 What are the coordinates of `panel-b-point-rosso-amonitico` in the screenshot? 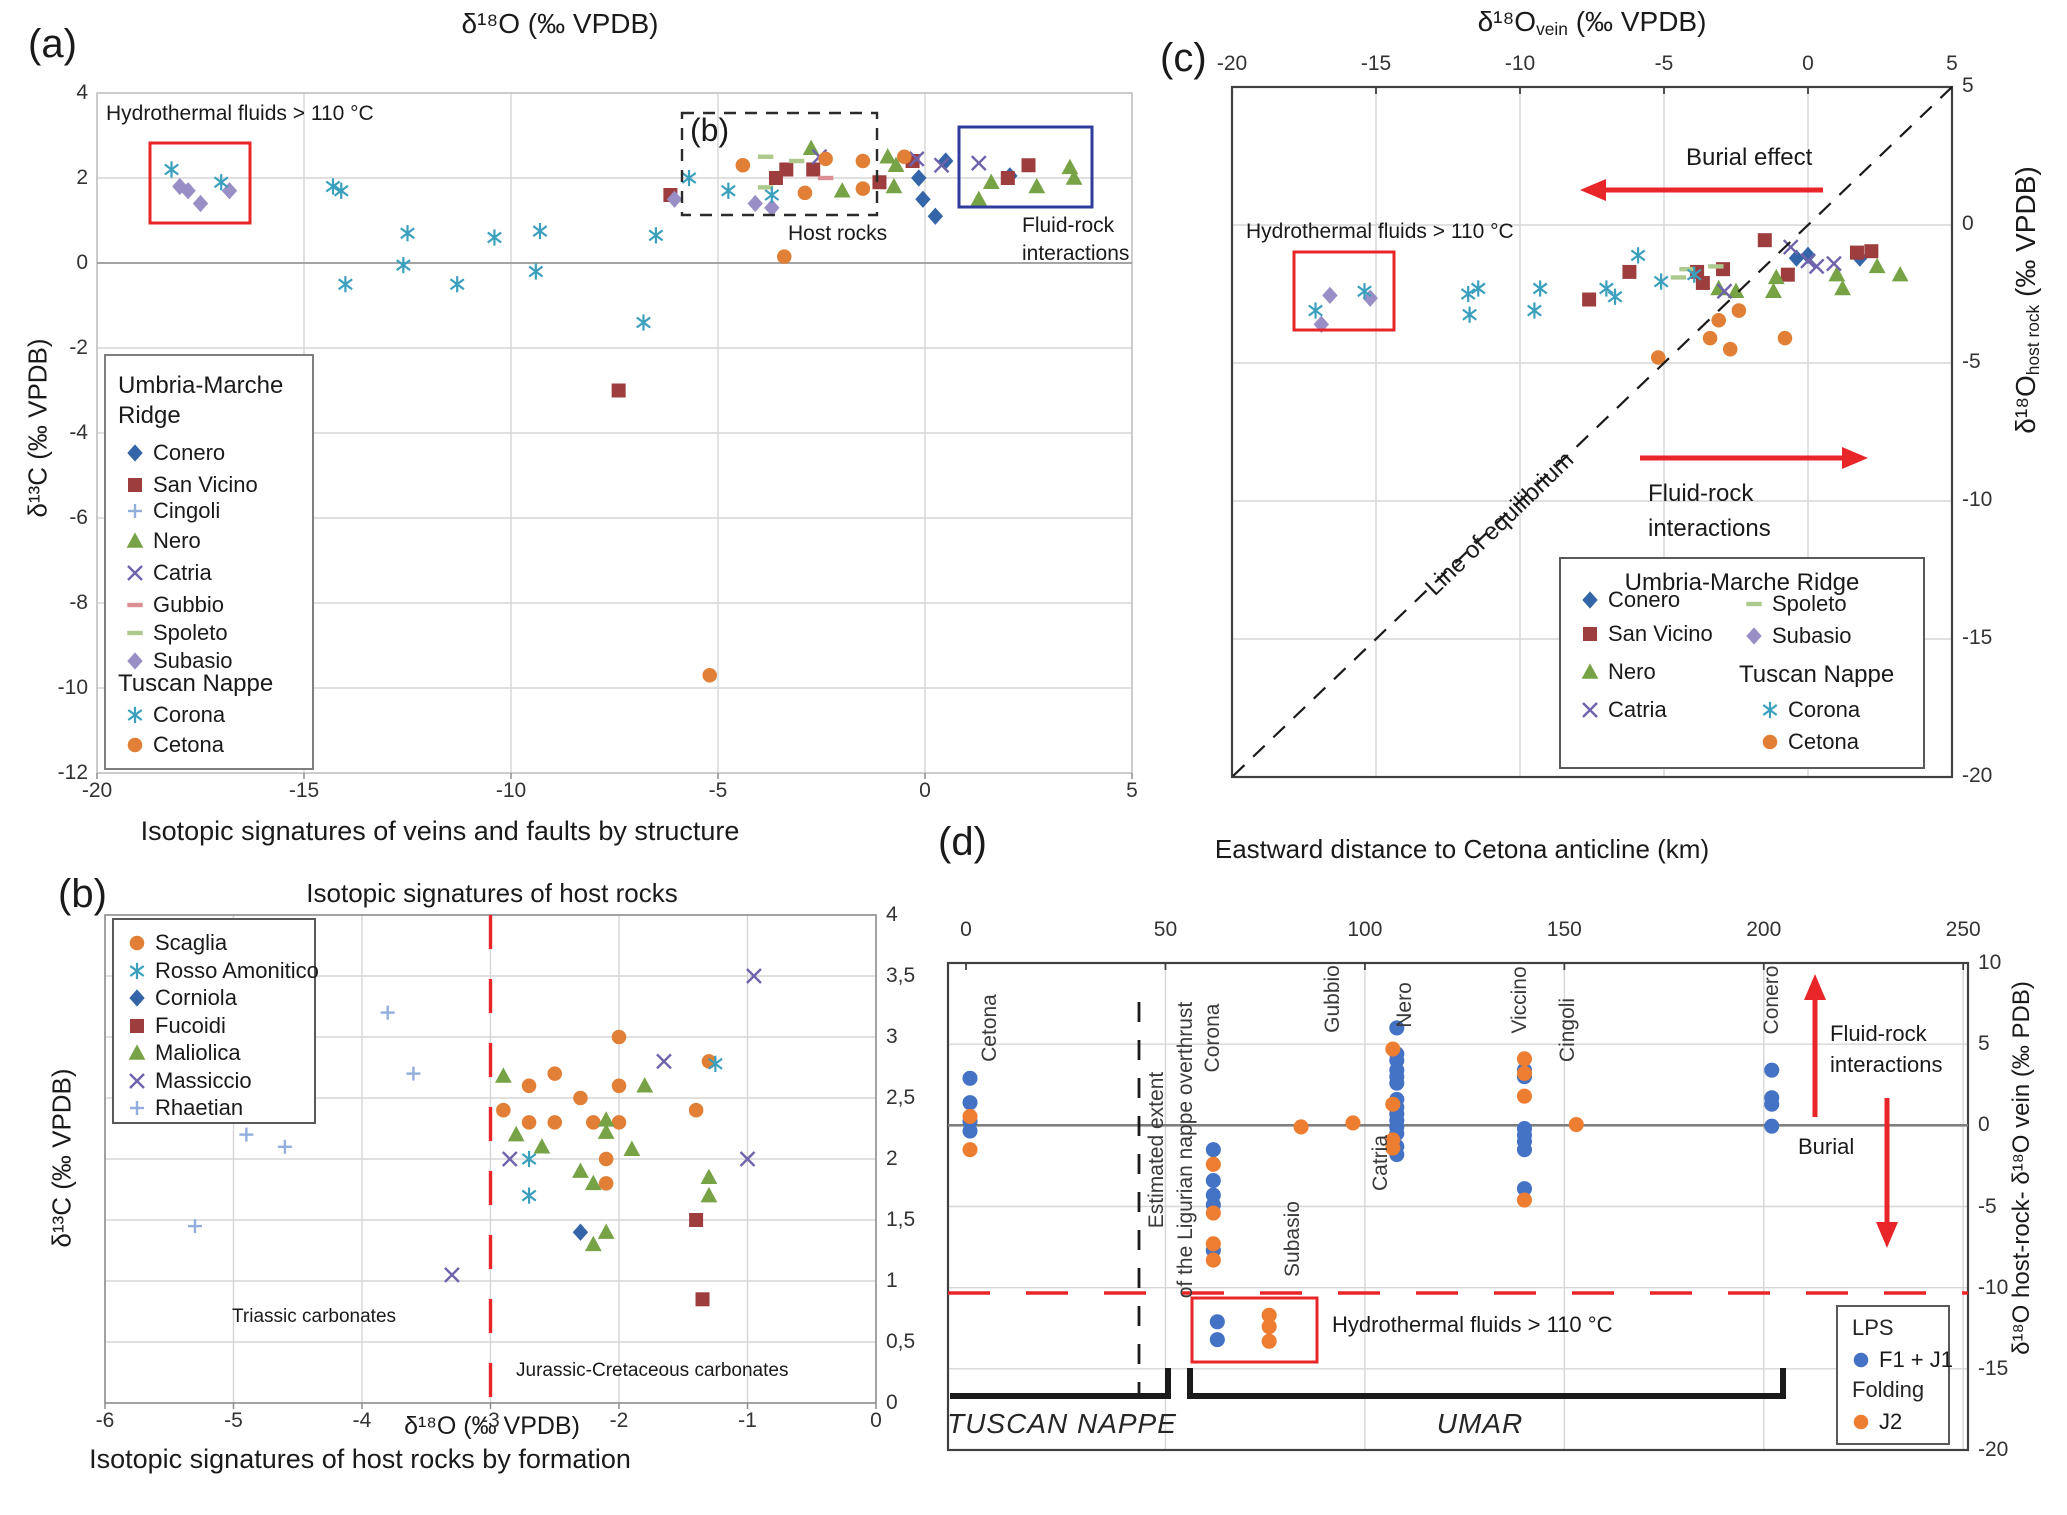 It's located at (529, 1159).